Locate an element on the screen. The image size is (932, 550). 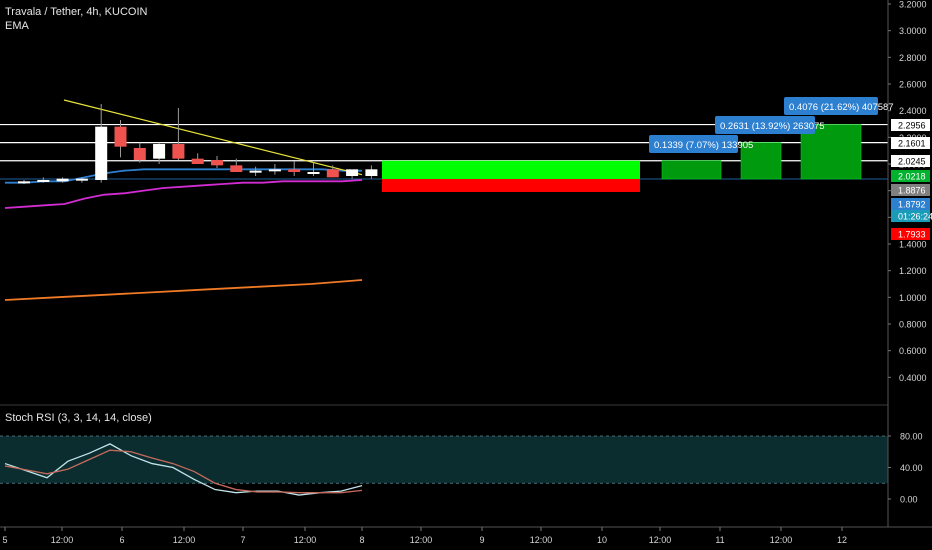
stoch-tick-label: 40.00 is located at coordinates (911, 468).